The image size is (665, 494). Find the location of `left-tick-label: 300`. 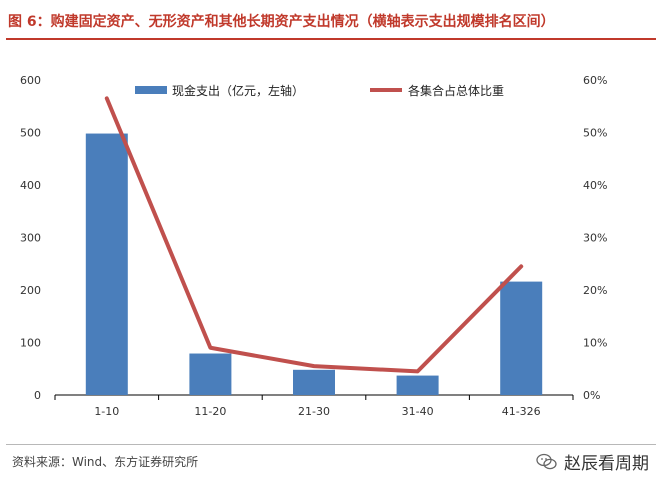

left-tick-label: 300 is located at coordinates (30, 238).